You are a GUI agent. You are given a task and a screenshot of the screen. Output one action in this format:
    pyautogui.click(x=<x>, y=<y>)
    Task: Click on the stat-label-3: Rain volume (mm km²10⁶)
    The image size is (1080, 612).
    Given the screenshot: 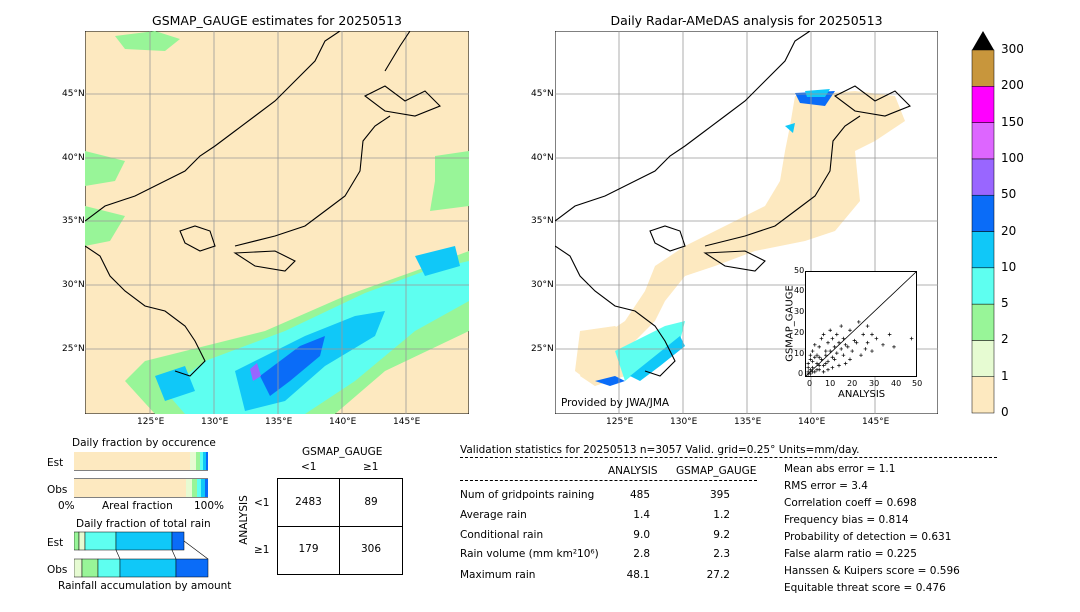 What is the action you would take?
    pyautogui.click(x=529, y=554)
    